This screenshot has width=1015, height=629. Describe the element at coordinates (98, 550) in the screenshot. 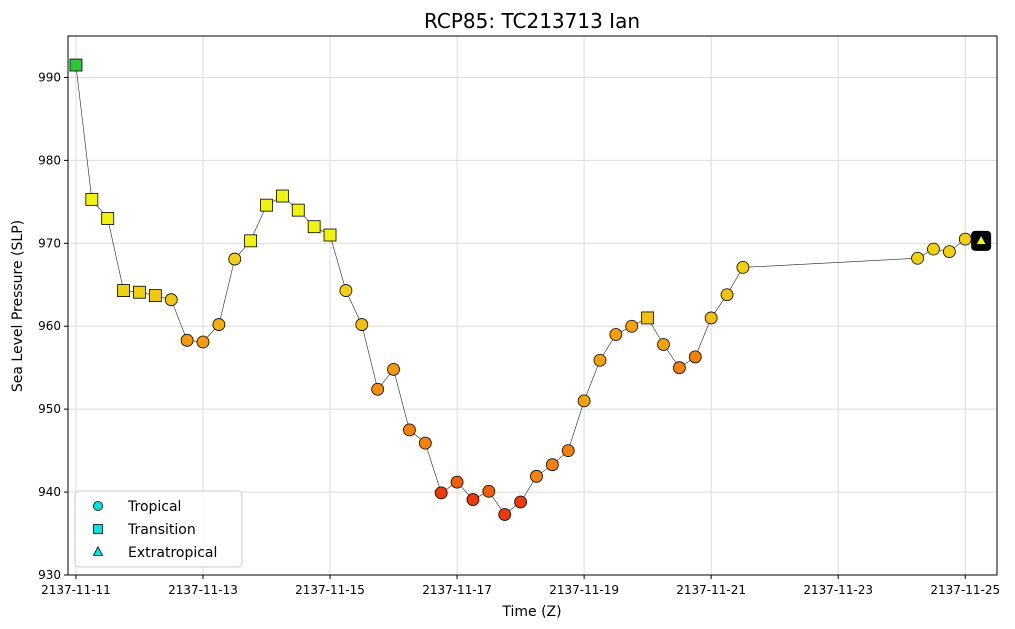

I see `legend-triangle-icon` at that location.